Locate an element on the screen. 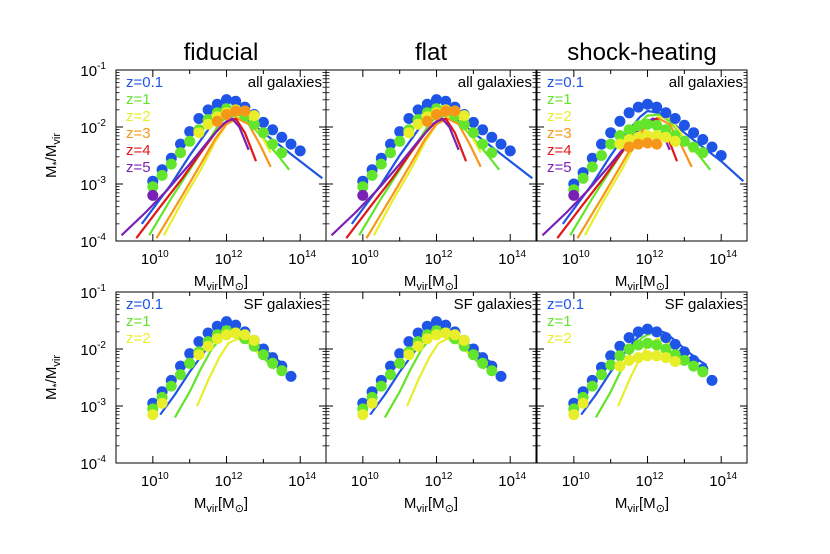 The image size is (830, 554). ylabel-m: M is located at coordinates (51, 394).